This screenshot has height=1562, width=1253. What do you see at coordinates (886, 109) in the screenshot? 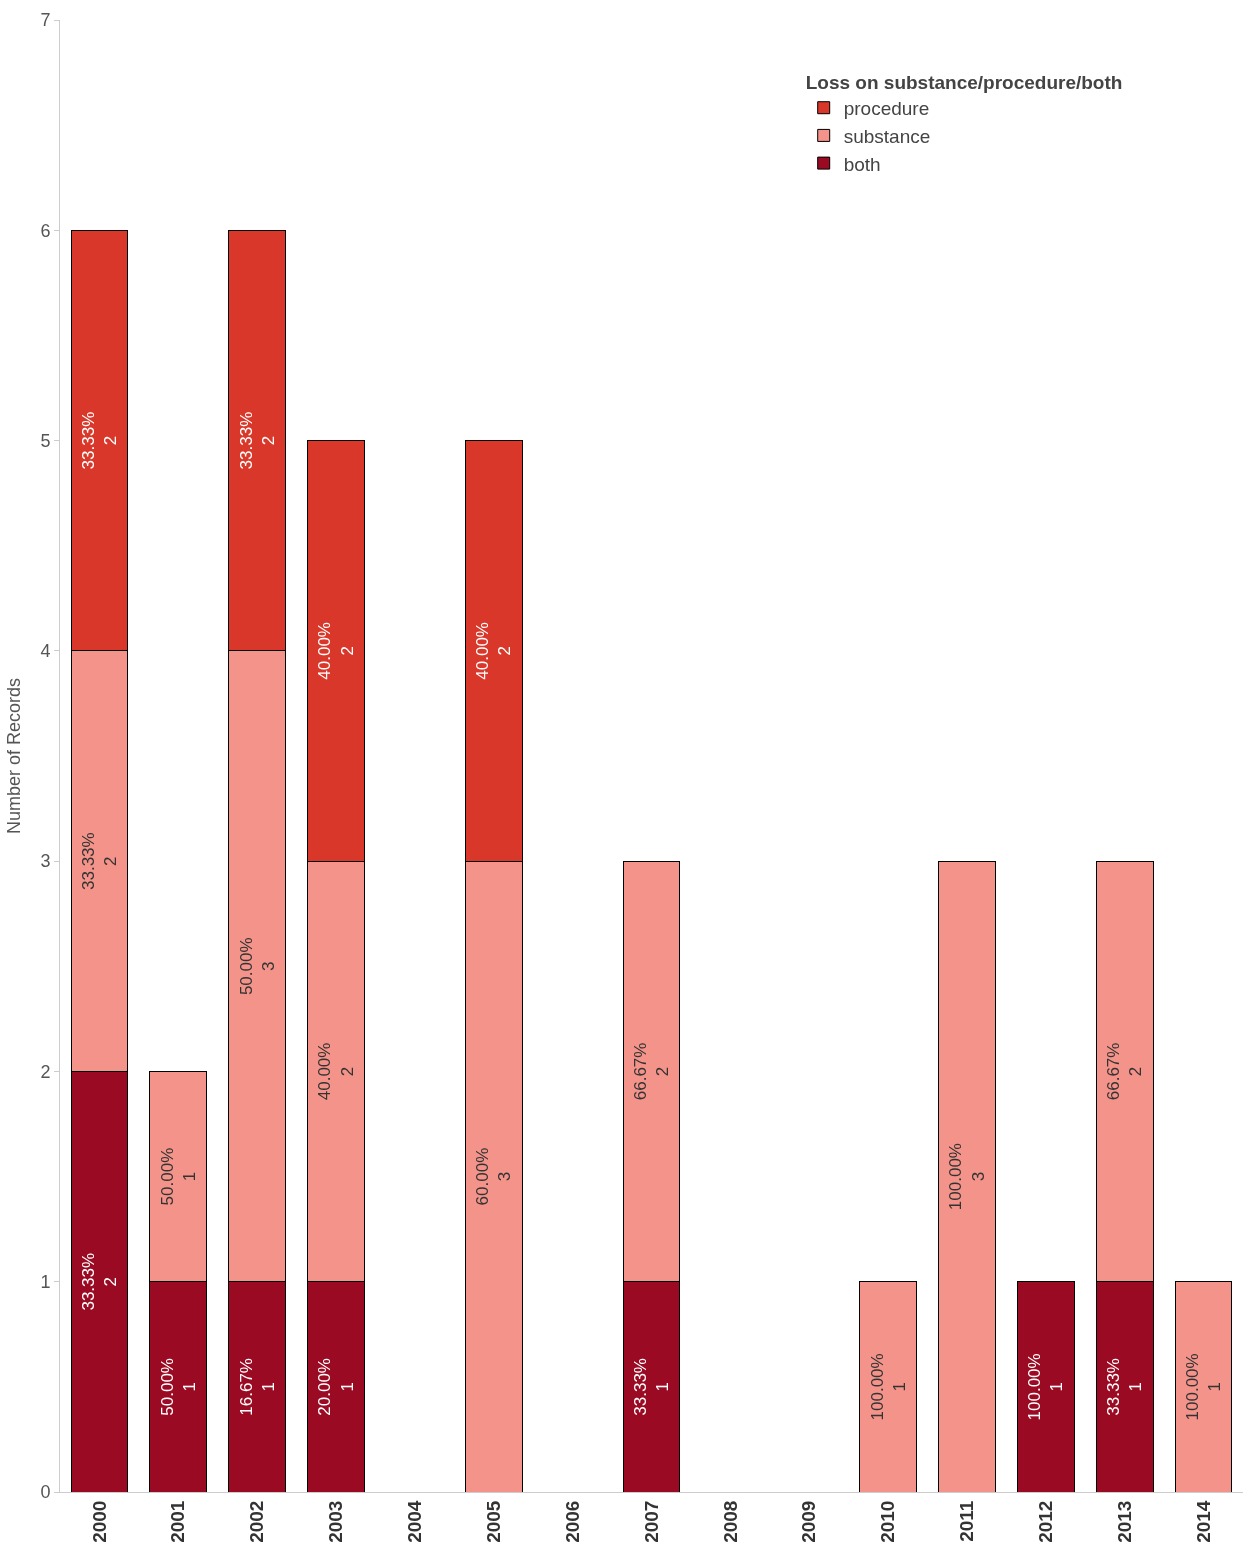
I see `legend-label: procedure` at bounding box center [886, 109].